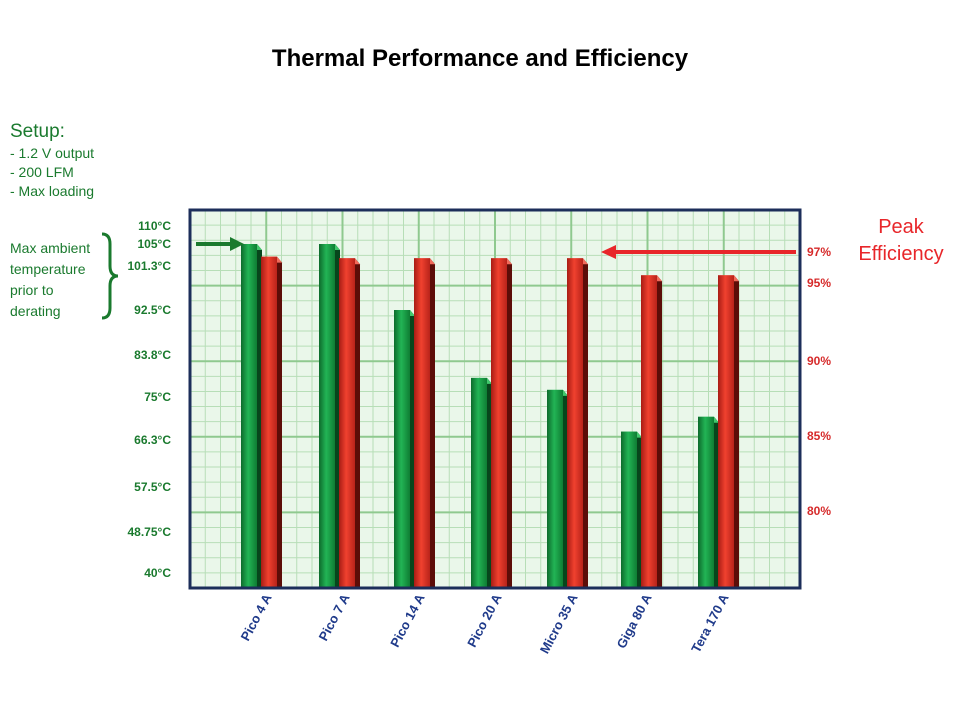  What do you see at coordinates (152, 440) in the screenshot?
I see `temperature-tick-label: 66.3°C` at bounding box center [152, 440].